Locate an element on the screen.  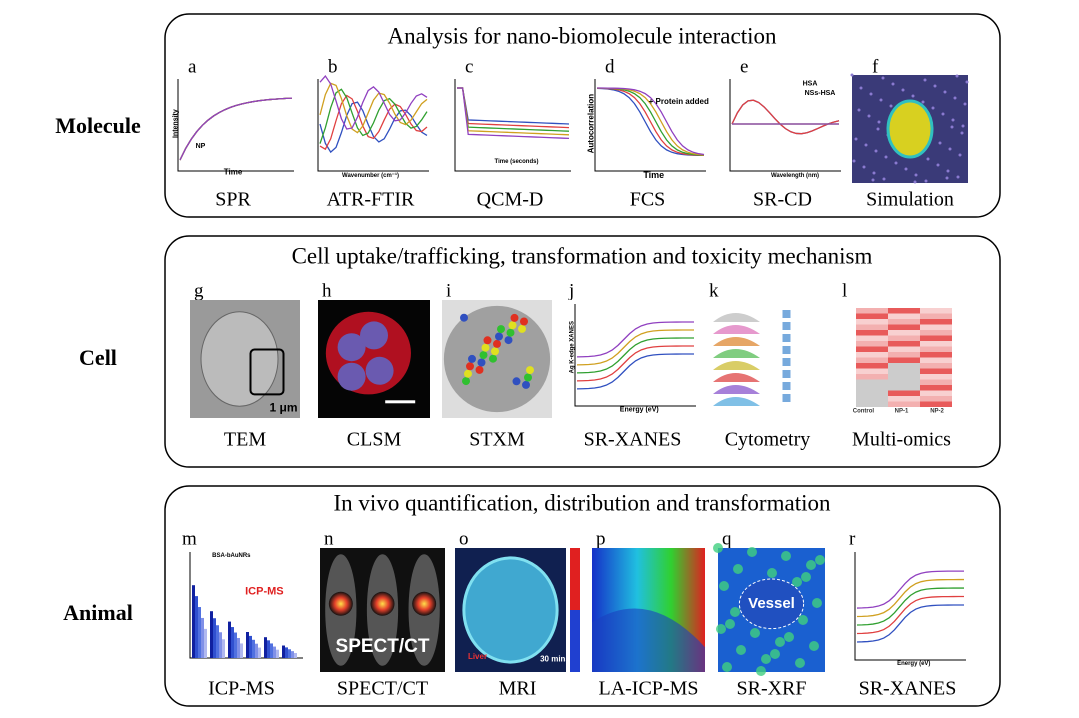
panel: n SPECT/CT SPECT/CT is located at coordinates (382, 614).